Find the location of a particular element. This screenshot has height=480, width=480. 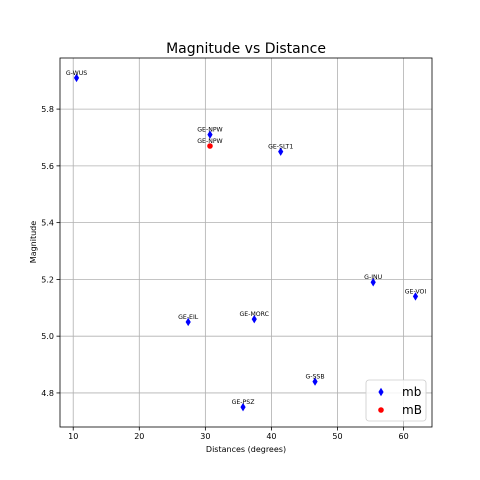

x-tick-label: 50 is located at coordinates (337, 436).